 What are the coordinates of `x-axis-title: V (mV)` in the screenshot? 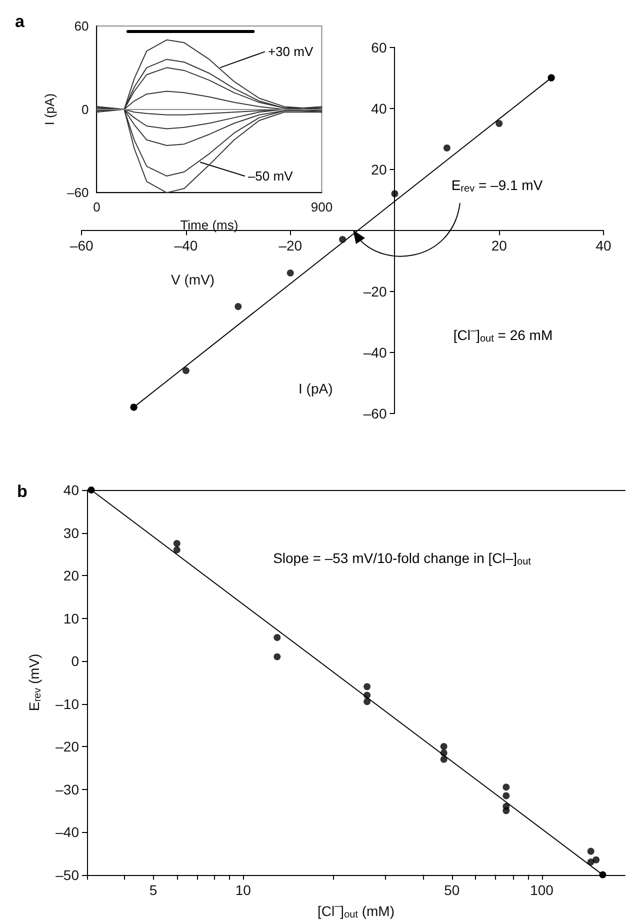 It's located at (193, 279).